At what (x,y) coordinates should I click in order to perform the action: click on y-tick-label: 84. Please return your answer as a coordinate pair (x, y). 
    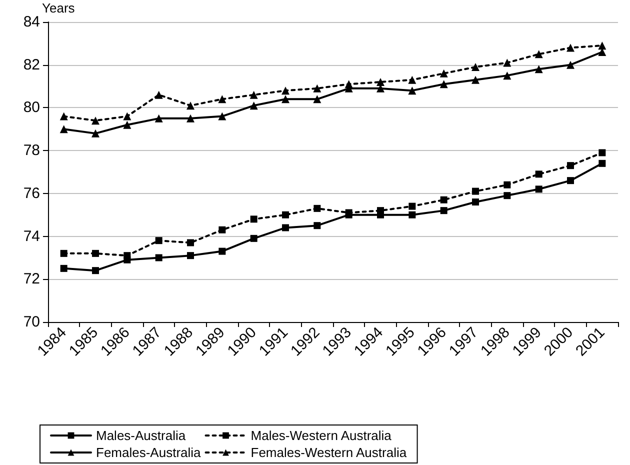
    Looking at the image, I should click on (31, 22).